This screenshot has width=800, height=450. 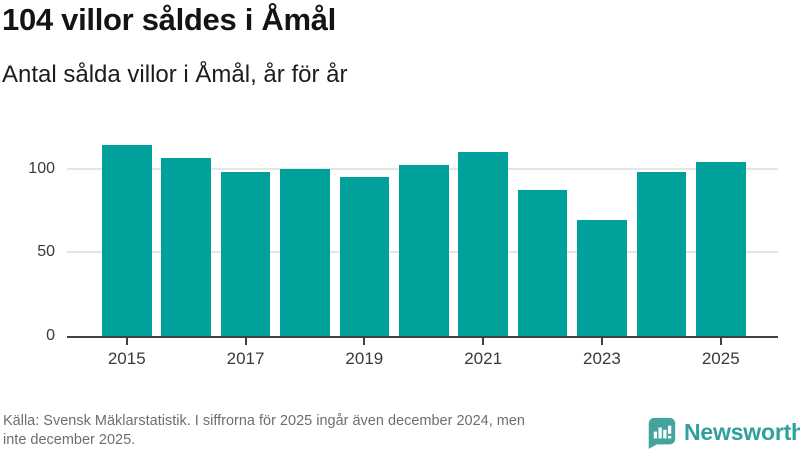 I want to click on source-line-2: inte december 2025., so click(x=69, y=440).